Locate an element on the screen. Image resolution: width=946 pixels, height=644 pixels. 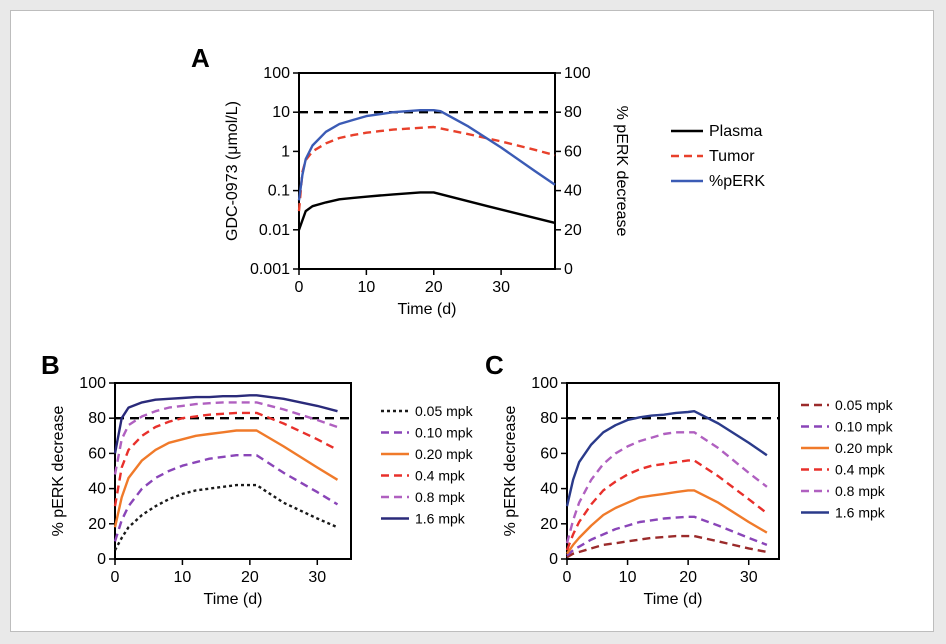
y-axis-label-c: % pERK decrease is located at coordinates (510, 471).